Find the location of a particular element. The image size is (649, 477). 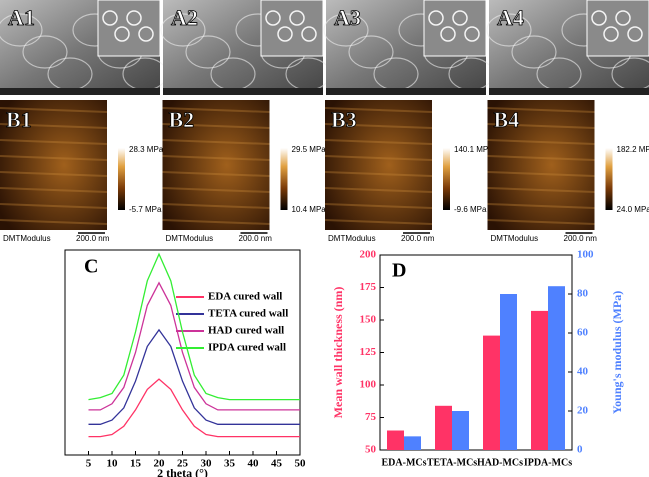

panel-label: B1 is located at coordinates (19, 119).